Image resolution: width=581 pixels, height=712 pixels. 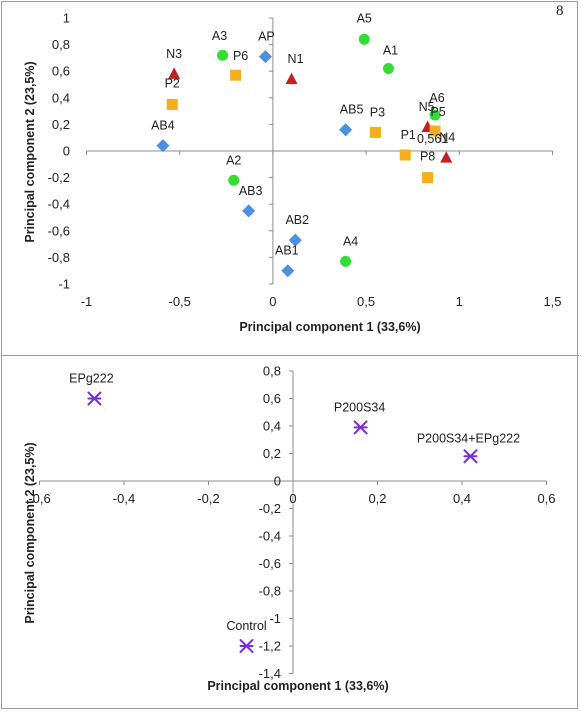 What do you see at coordinates (234, 180) in the screenshot?
I see `point-a2` at bounding box center [234, 180].